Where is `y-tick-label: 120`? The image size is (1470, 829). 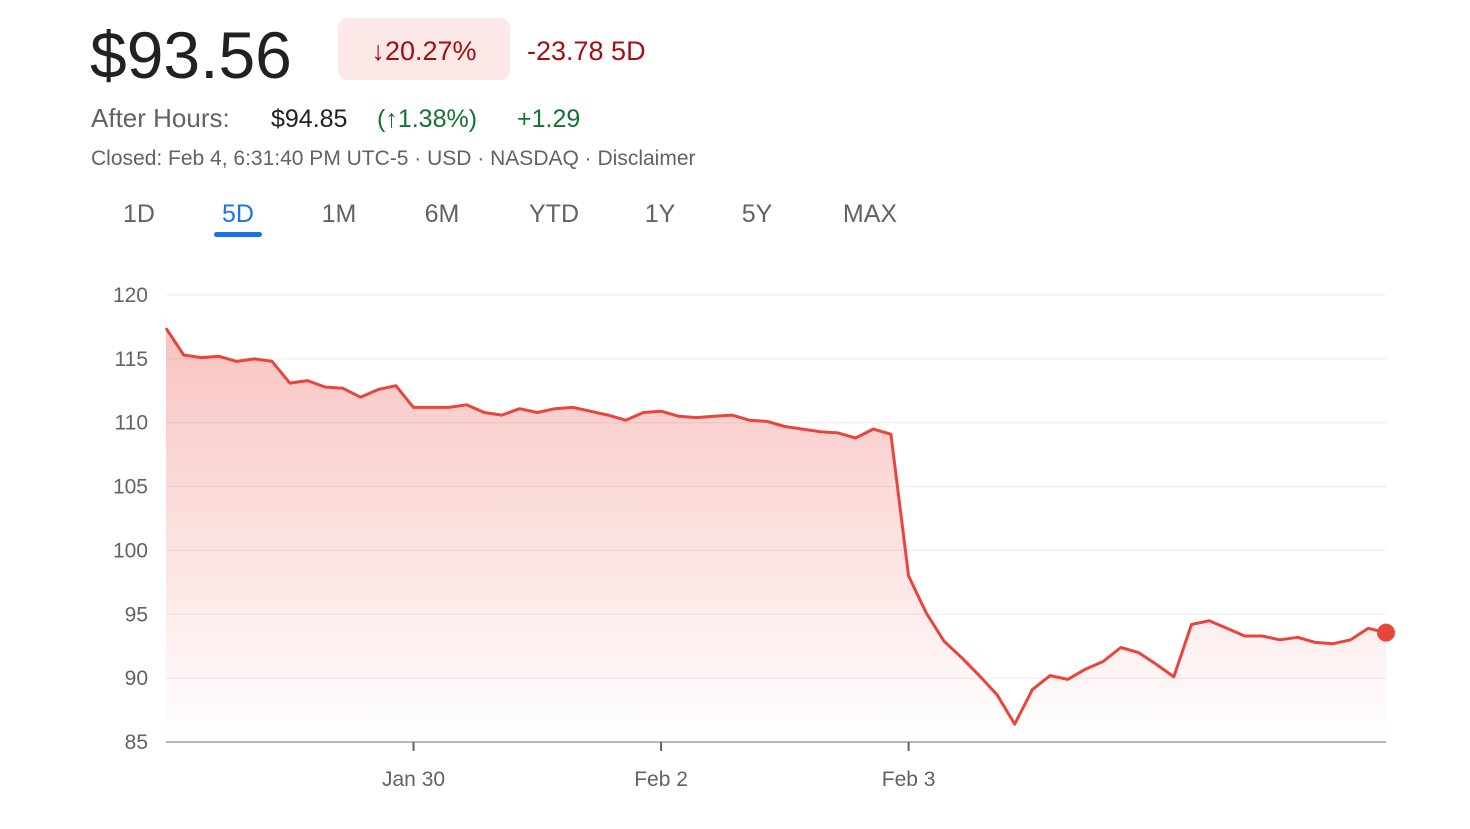
y-tick-label: 120 is located at coordinates (130, 295).